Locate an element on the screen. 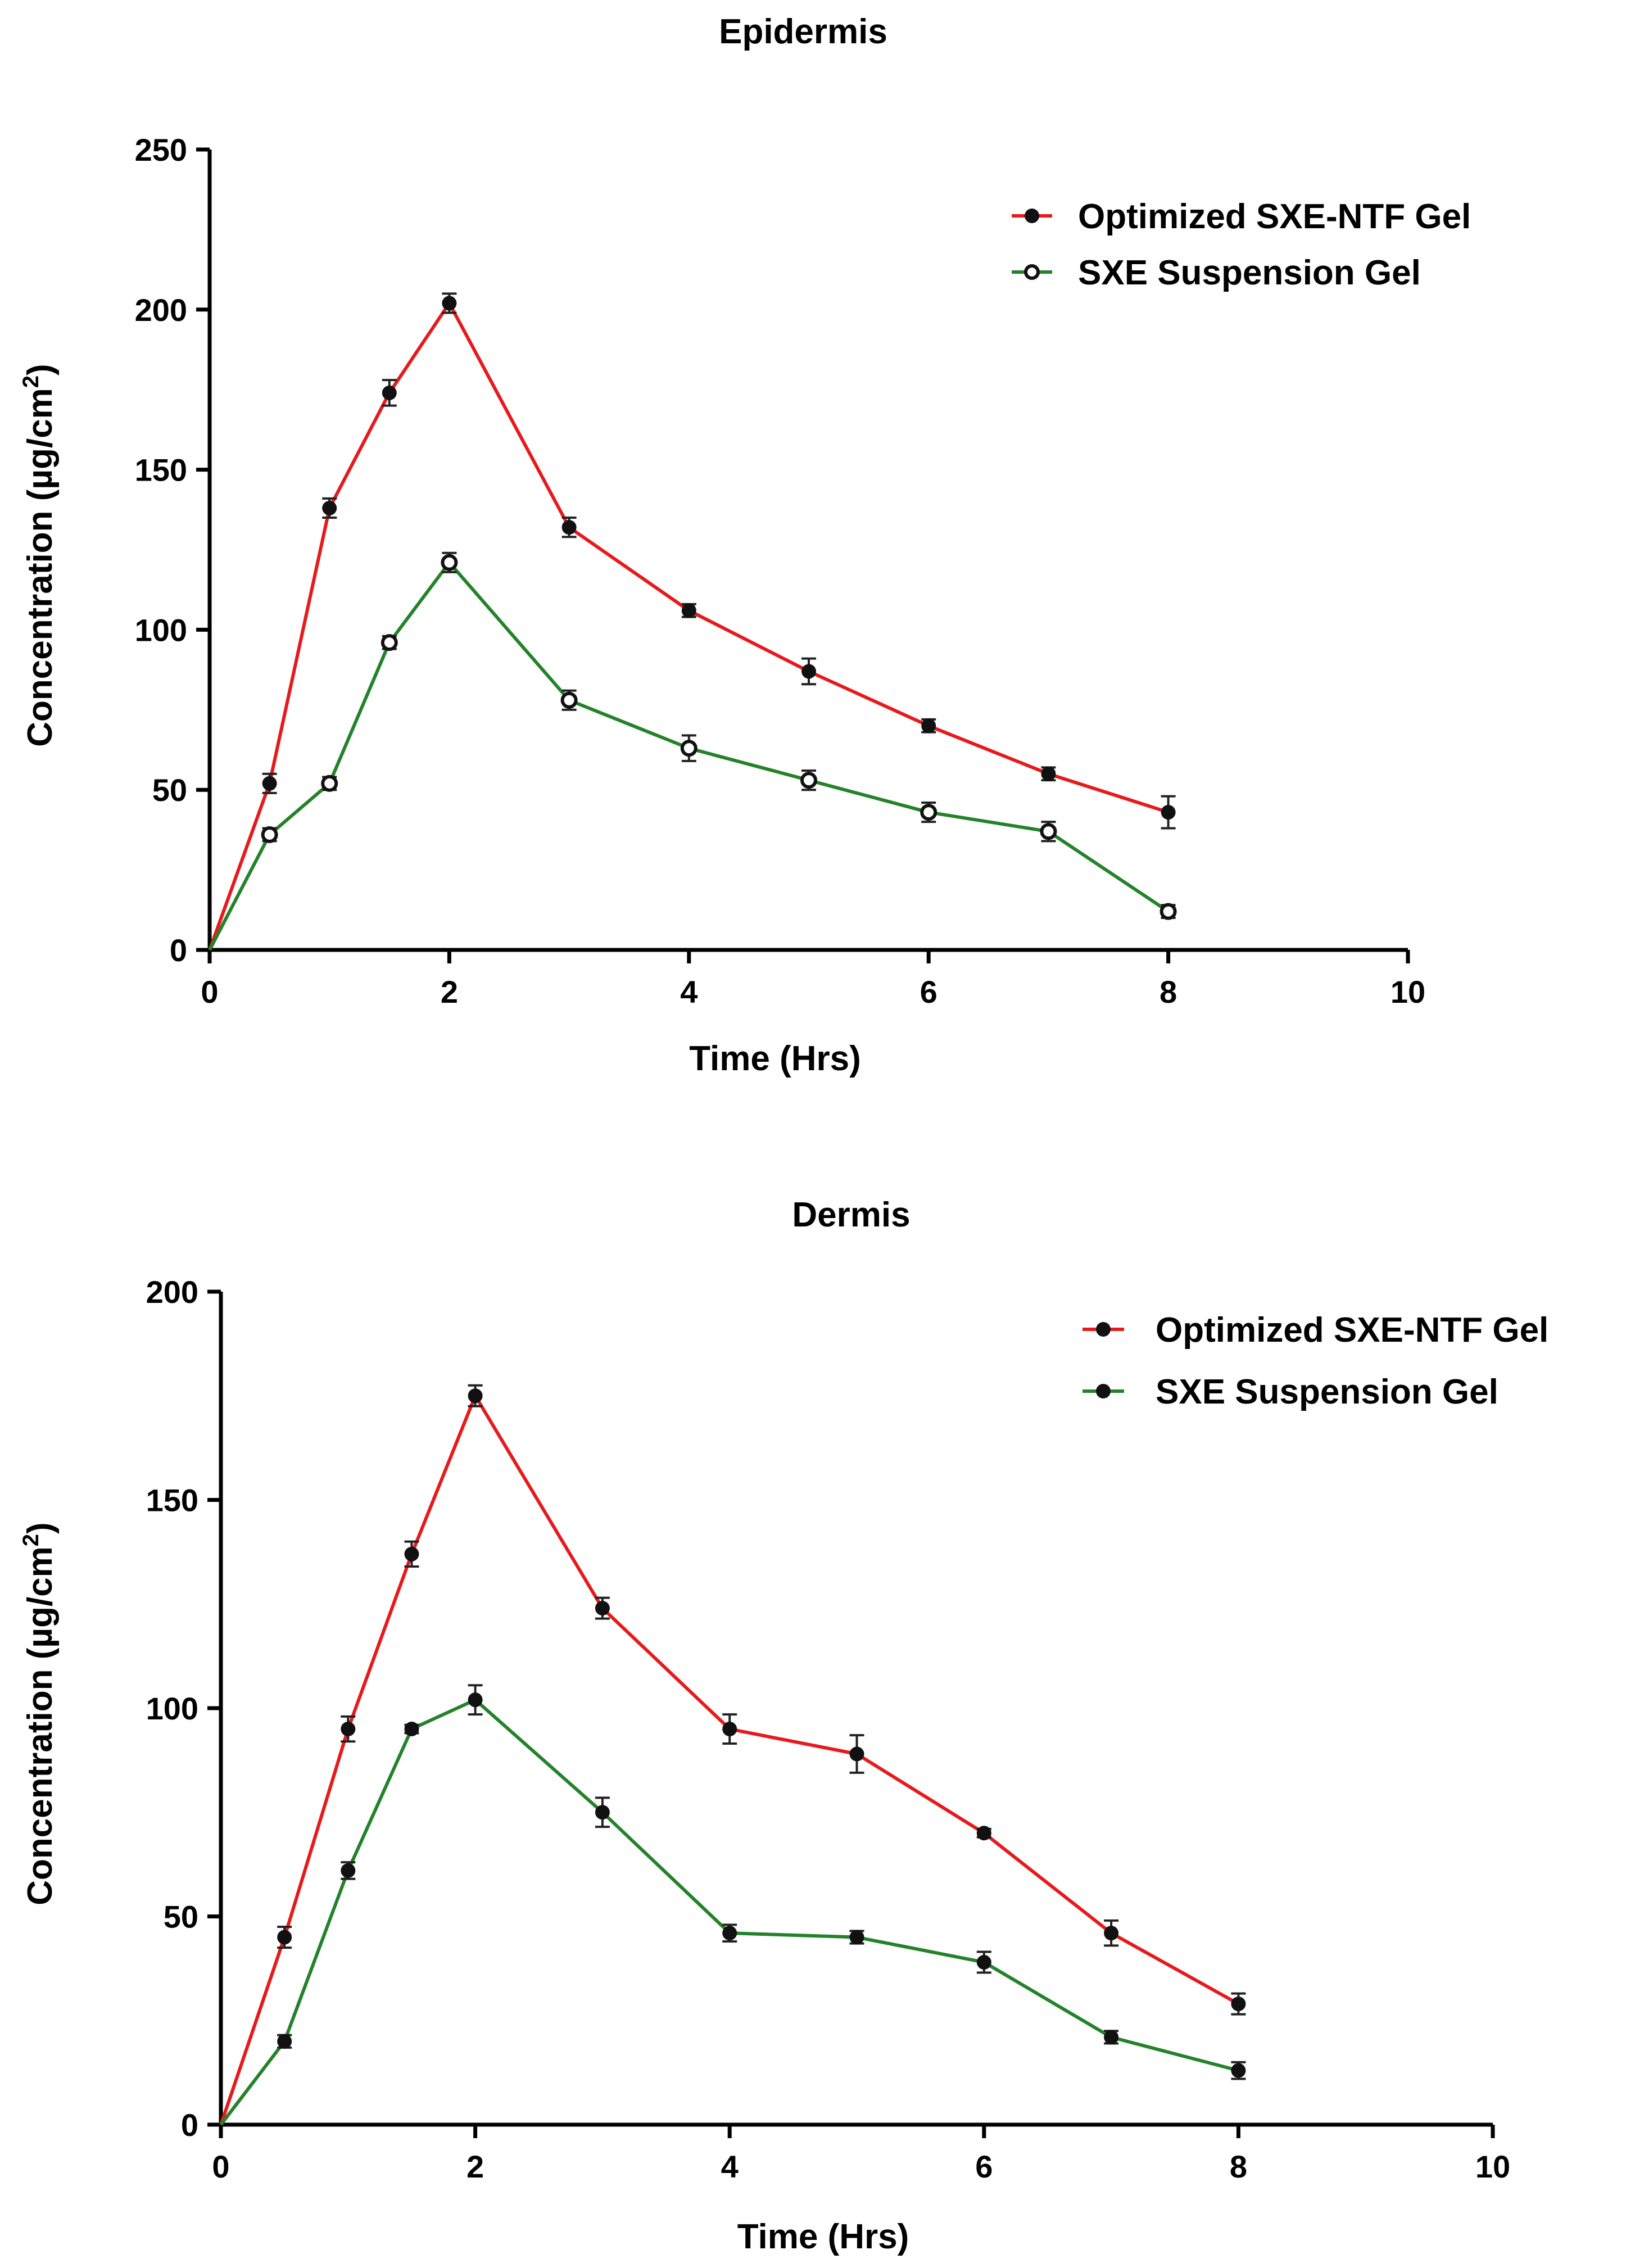  chart-title: Dermis is located at coordinates (851, 1215).